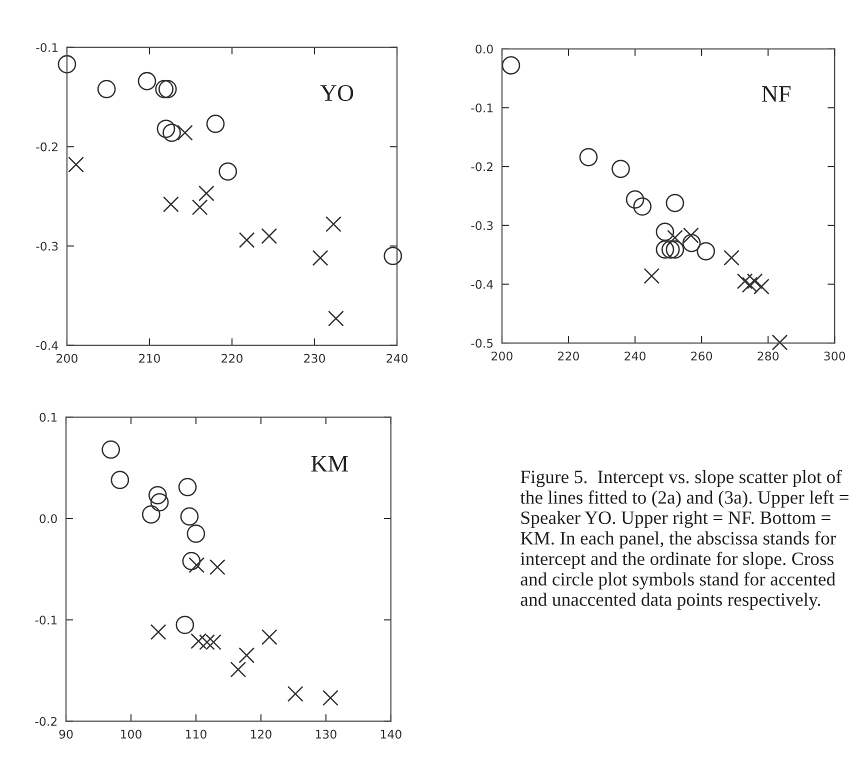  What do you see at coordinates (131, 734) in the screenshot?
I see `x-tick-label: 100` at bounding box center [131, 734].